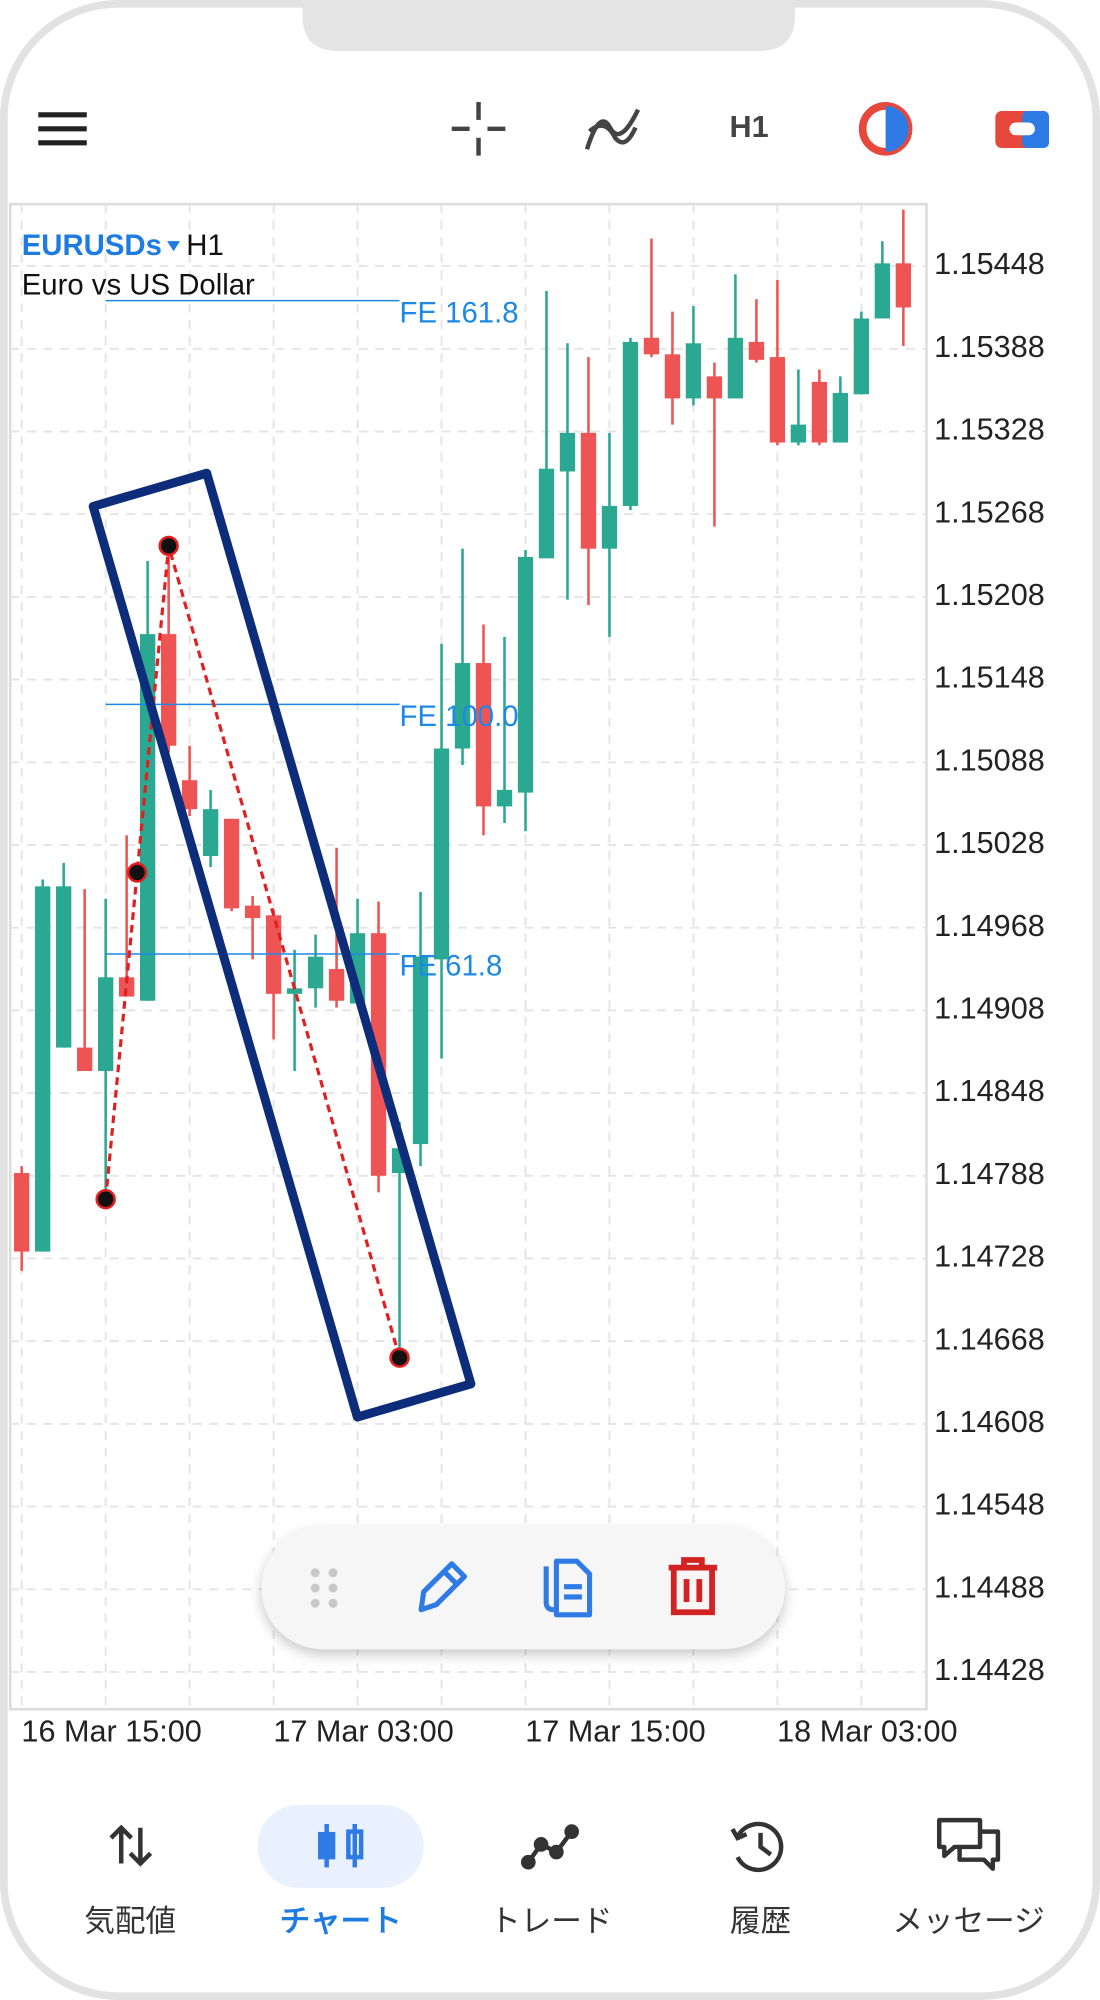 Image resolution: width=1100 pixels, height=2000 pixels. What do you see at coordinates (760, 1922) in the screenshot?
I see `nav-label: 履歴` at bounding box center [760, 1922].